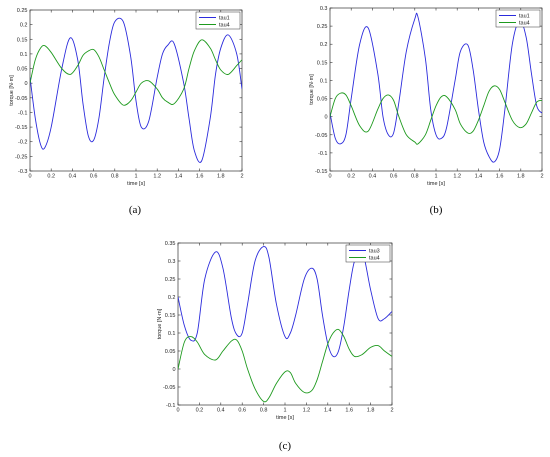  Describe the element at coordinates (436, 184) in the screenshot. I see `panel-2-x-axis-label: time [s]` at that location.